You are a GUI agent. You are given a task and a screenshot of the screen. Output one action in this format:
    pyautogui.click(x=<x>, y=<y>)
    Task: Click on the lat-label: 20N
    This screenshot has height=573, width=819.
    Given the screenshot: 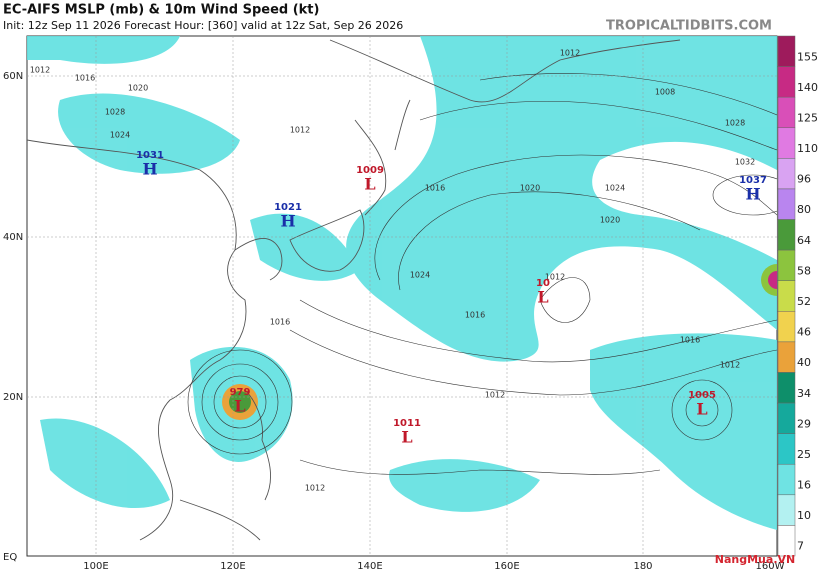 What is the action you would take?
    pyautogui.click(x=13, y=397)
    